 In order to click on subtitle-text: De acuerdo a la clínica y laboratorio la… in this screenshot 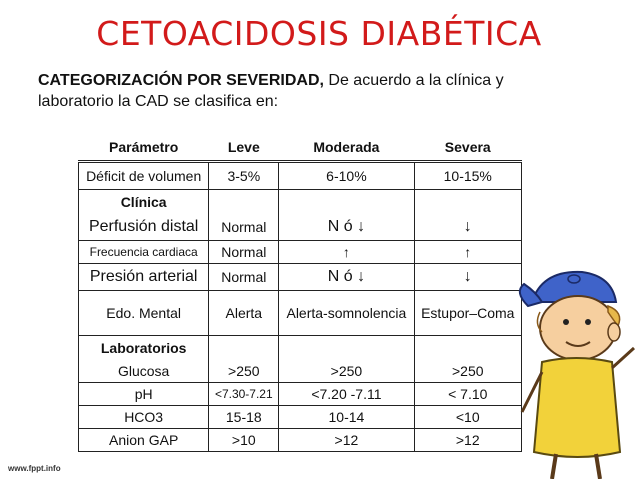, I will do `click(271, 91)`.